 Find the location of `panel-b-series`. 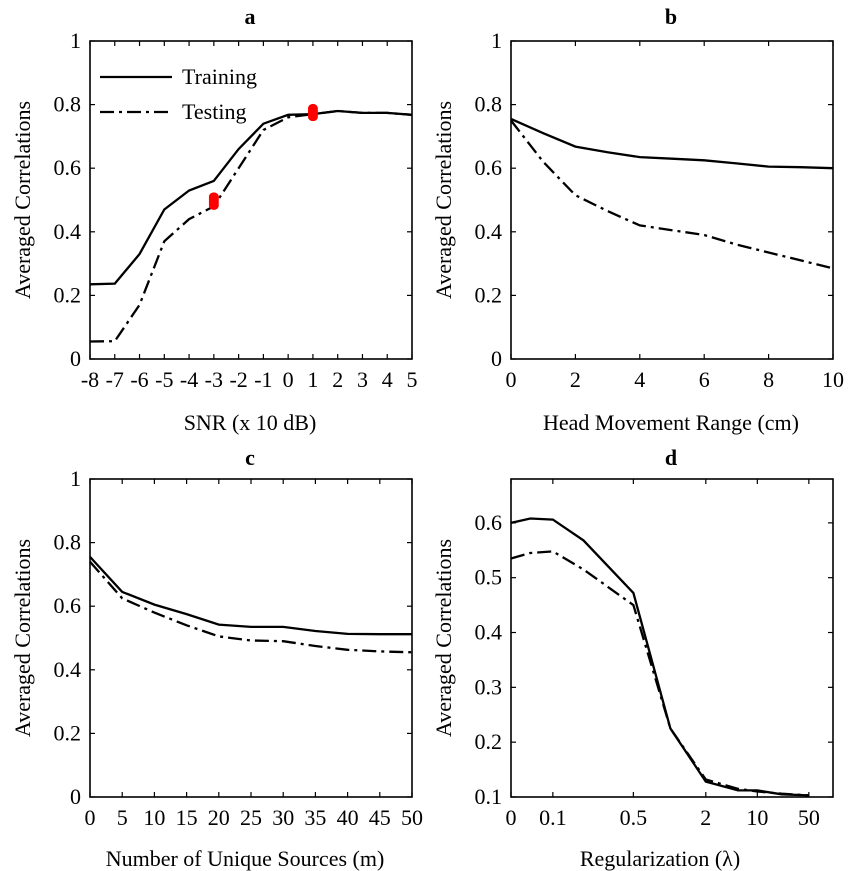

panel-b-series is located at coordinates (672, 193).